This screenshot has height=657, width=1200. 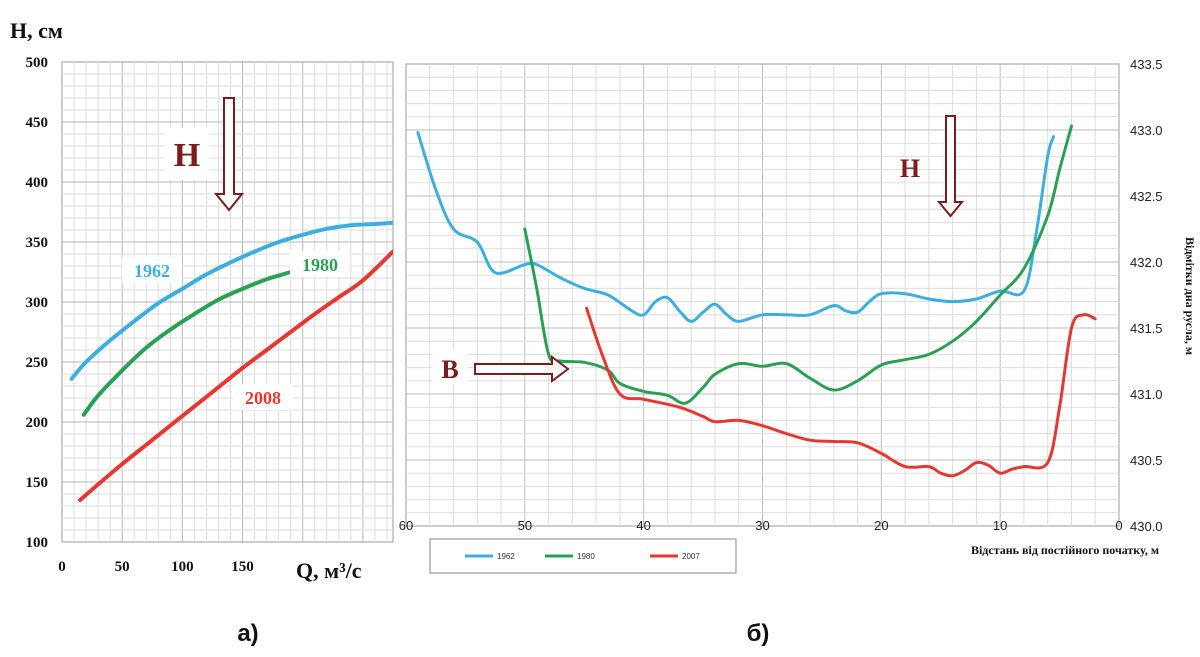 What do you see at coordinates (1146, 295) in the screenshot?
I see `chart-b-y-ticks: 430.0 430.5 431.0 431.5 432.0 432.5 433.0 433.5` at bounding box center [1146, 295].